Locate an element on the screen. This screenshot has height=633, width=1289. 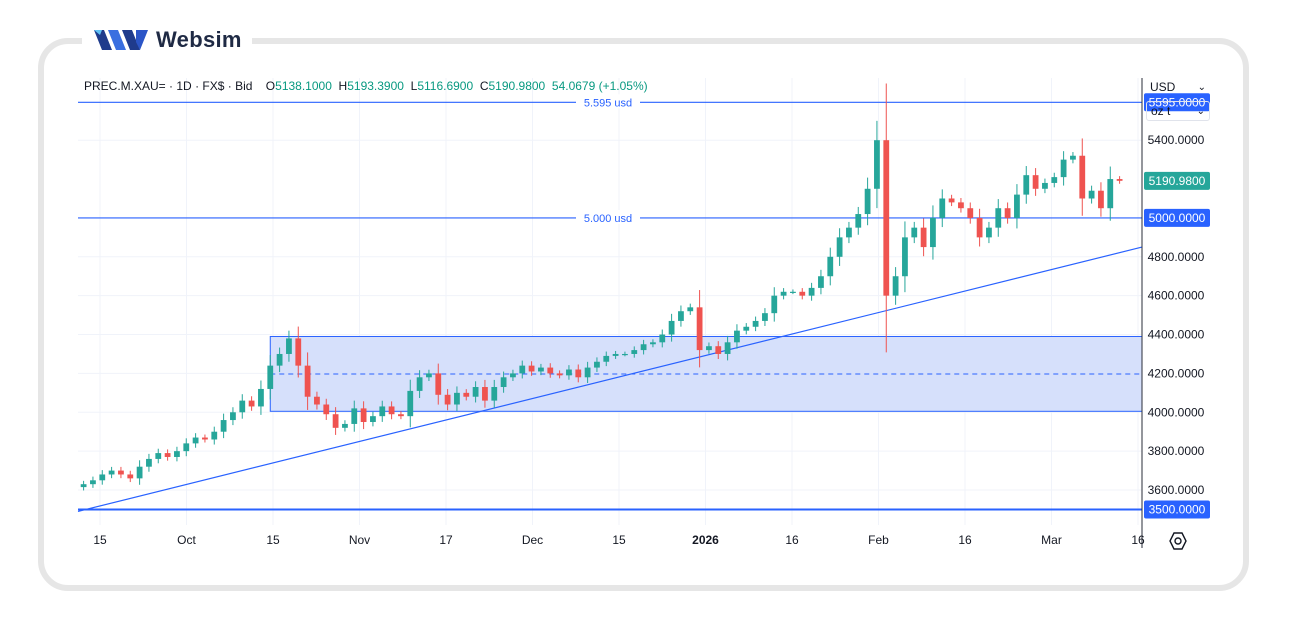
high-label: H is located at coordinates (343, 86).